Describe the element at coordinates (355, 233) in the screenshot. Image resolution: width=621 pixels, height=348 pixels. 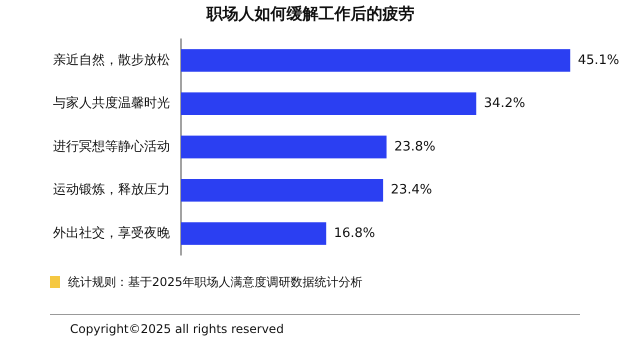
I see `data-label: 16.8%` at that location.